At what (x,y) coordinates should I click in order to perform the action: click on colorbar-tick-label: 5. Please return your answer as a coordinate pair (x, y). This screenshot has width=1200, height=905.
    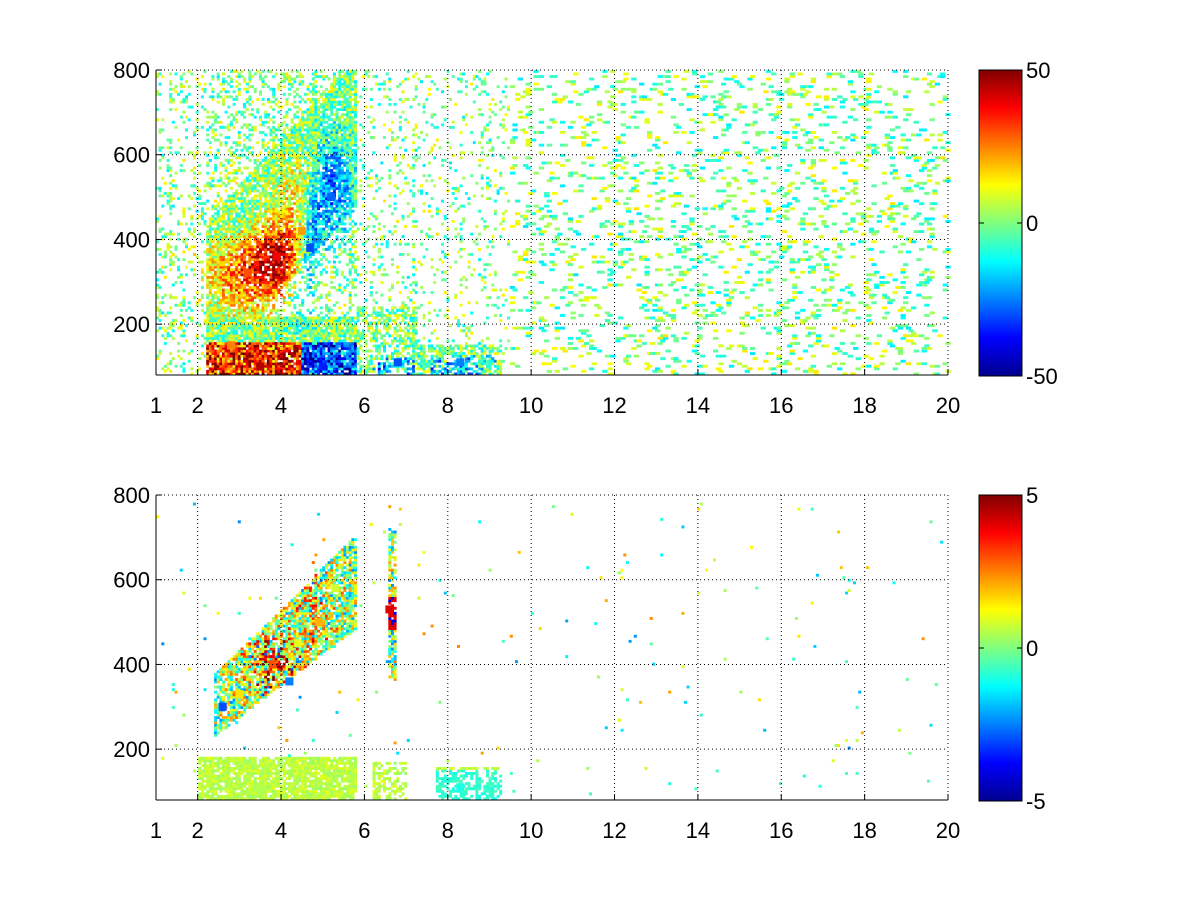
    Looking at the image, I should click on (1032, 495).